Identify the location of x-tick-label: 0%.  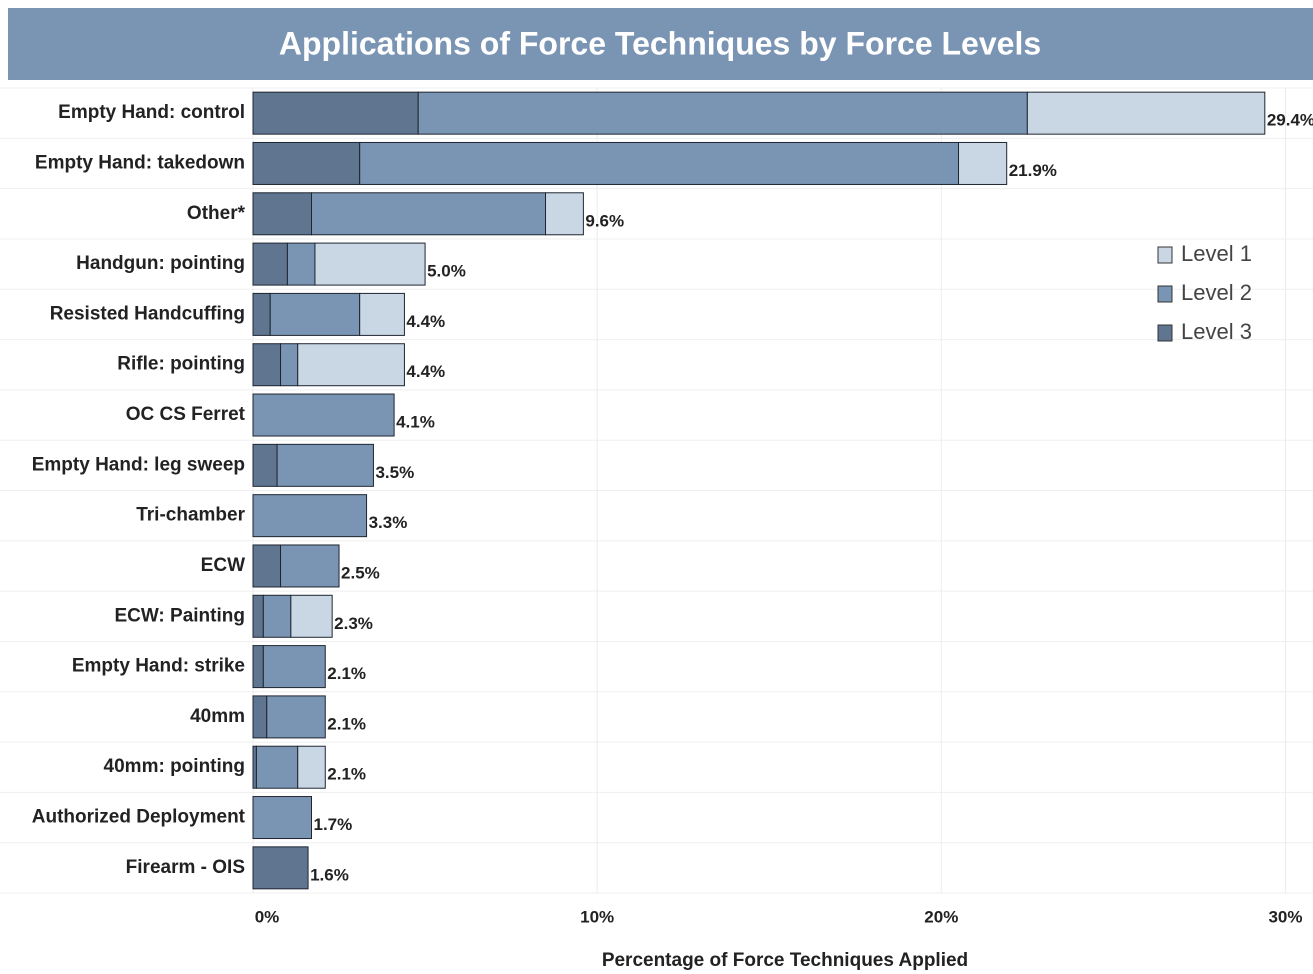
(267, 916).